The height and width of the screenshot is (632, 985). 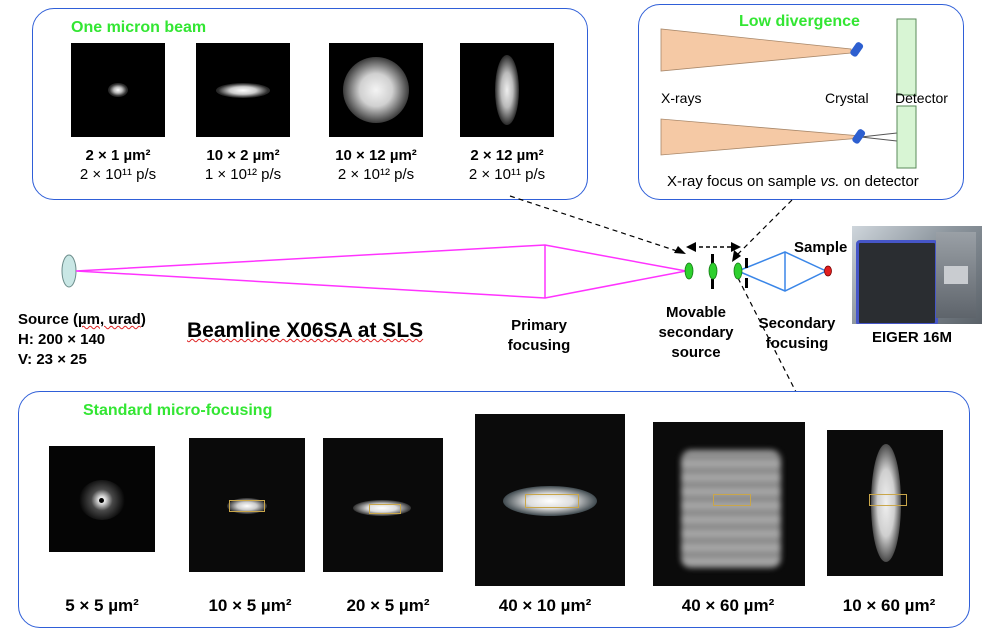 What do you see at coordinates (797, 333) in the screenshot?
I see `secondary-focusing-label: Secondary focusing` at bounding box center [797, 333].